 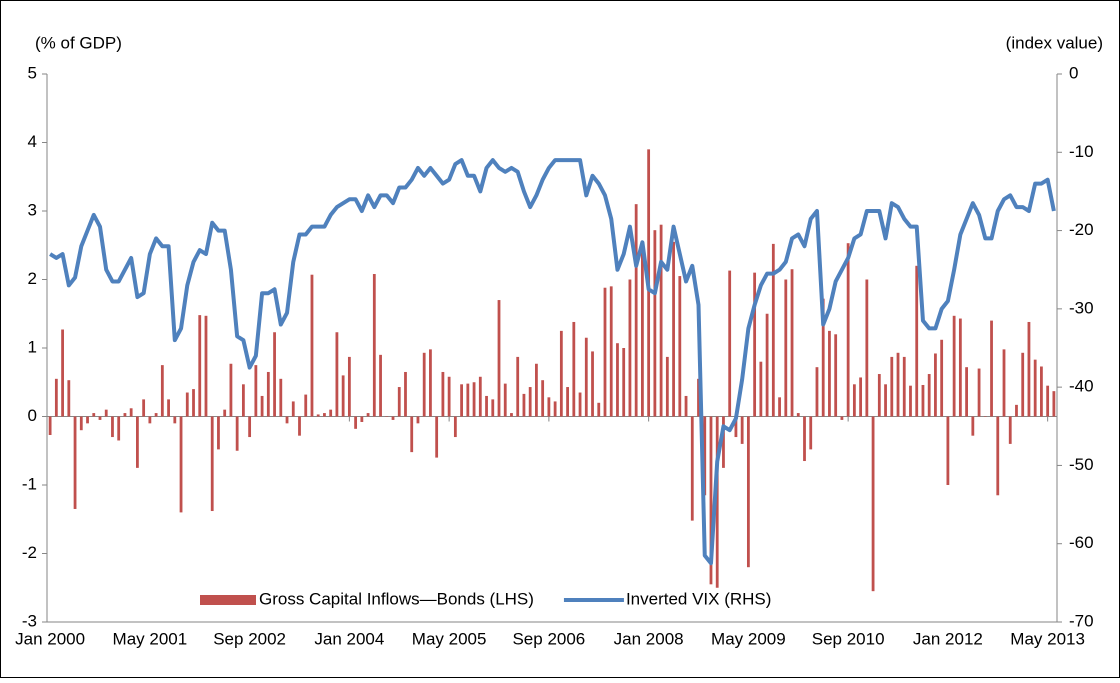 What do you see at coordinates (548, 638) in the screenshot?
I see `x-tick-label: Sep 2006` at bounding box center [548, 638].